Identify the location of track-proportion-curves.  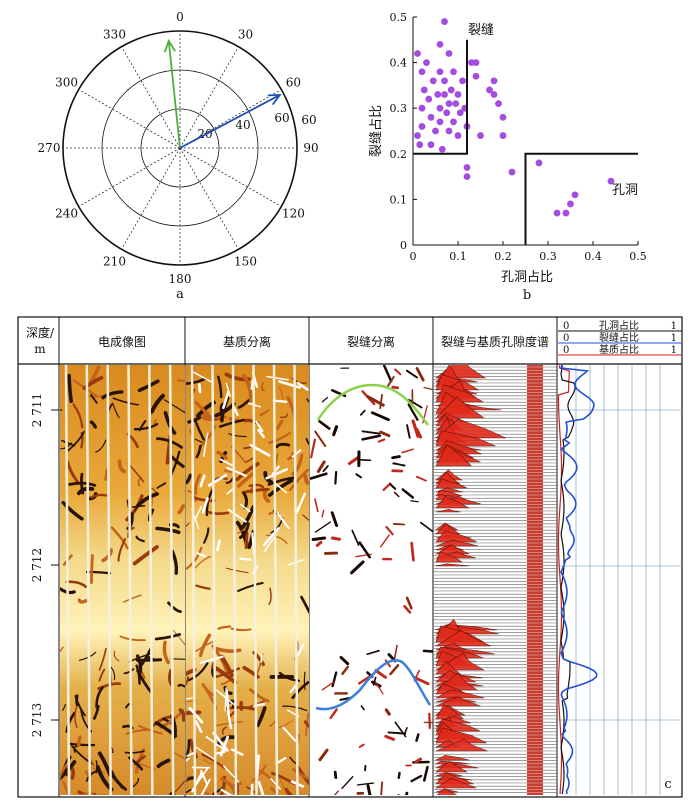
(619, 579).